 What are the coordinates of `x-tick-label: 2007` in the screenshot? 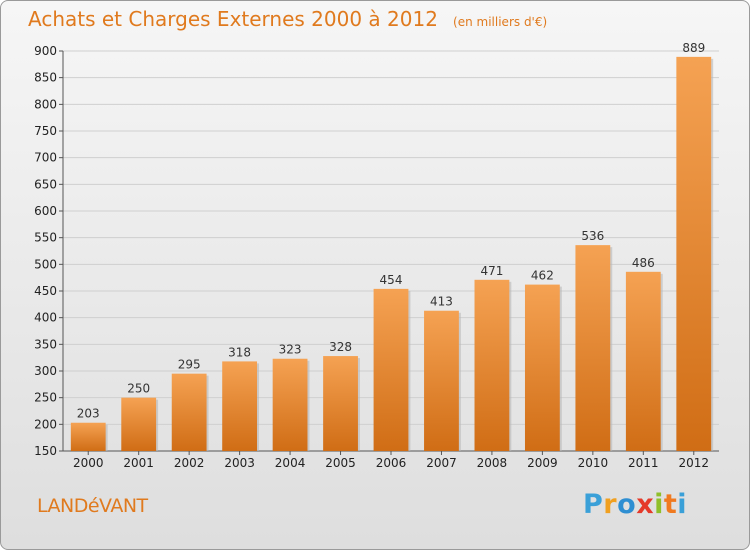 It's located at (441, 463).